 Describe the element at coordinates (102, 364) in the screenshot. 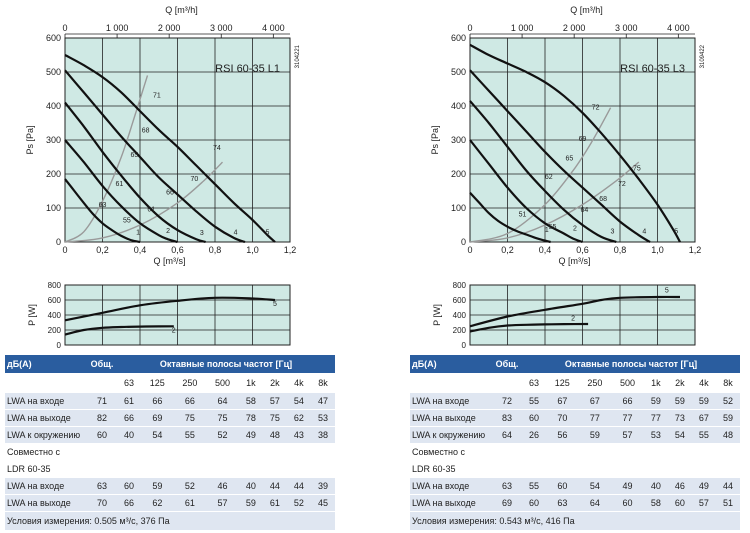

I see `header-total: Общ.` at that location.